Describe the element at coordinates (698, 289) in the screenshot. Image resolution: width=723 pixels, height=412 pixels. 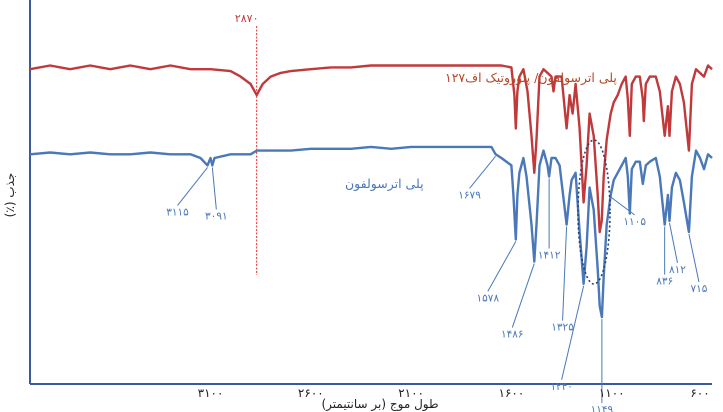
I see `peak-label-715: ۷۱۵` at that location.